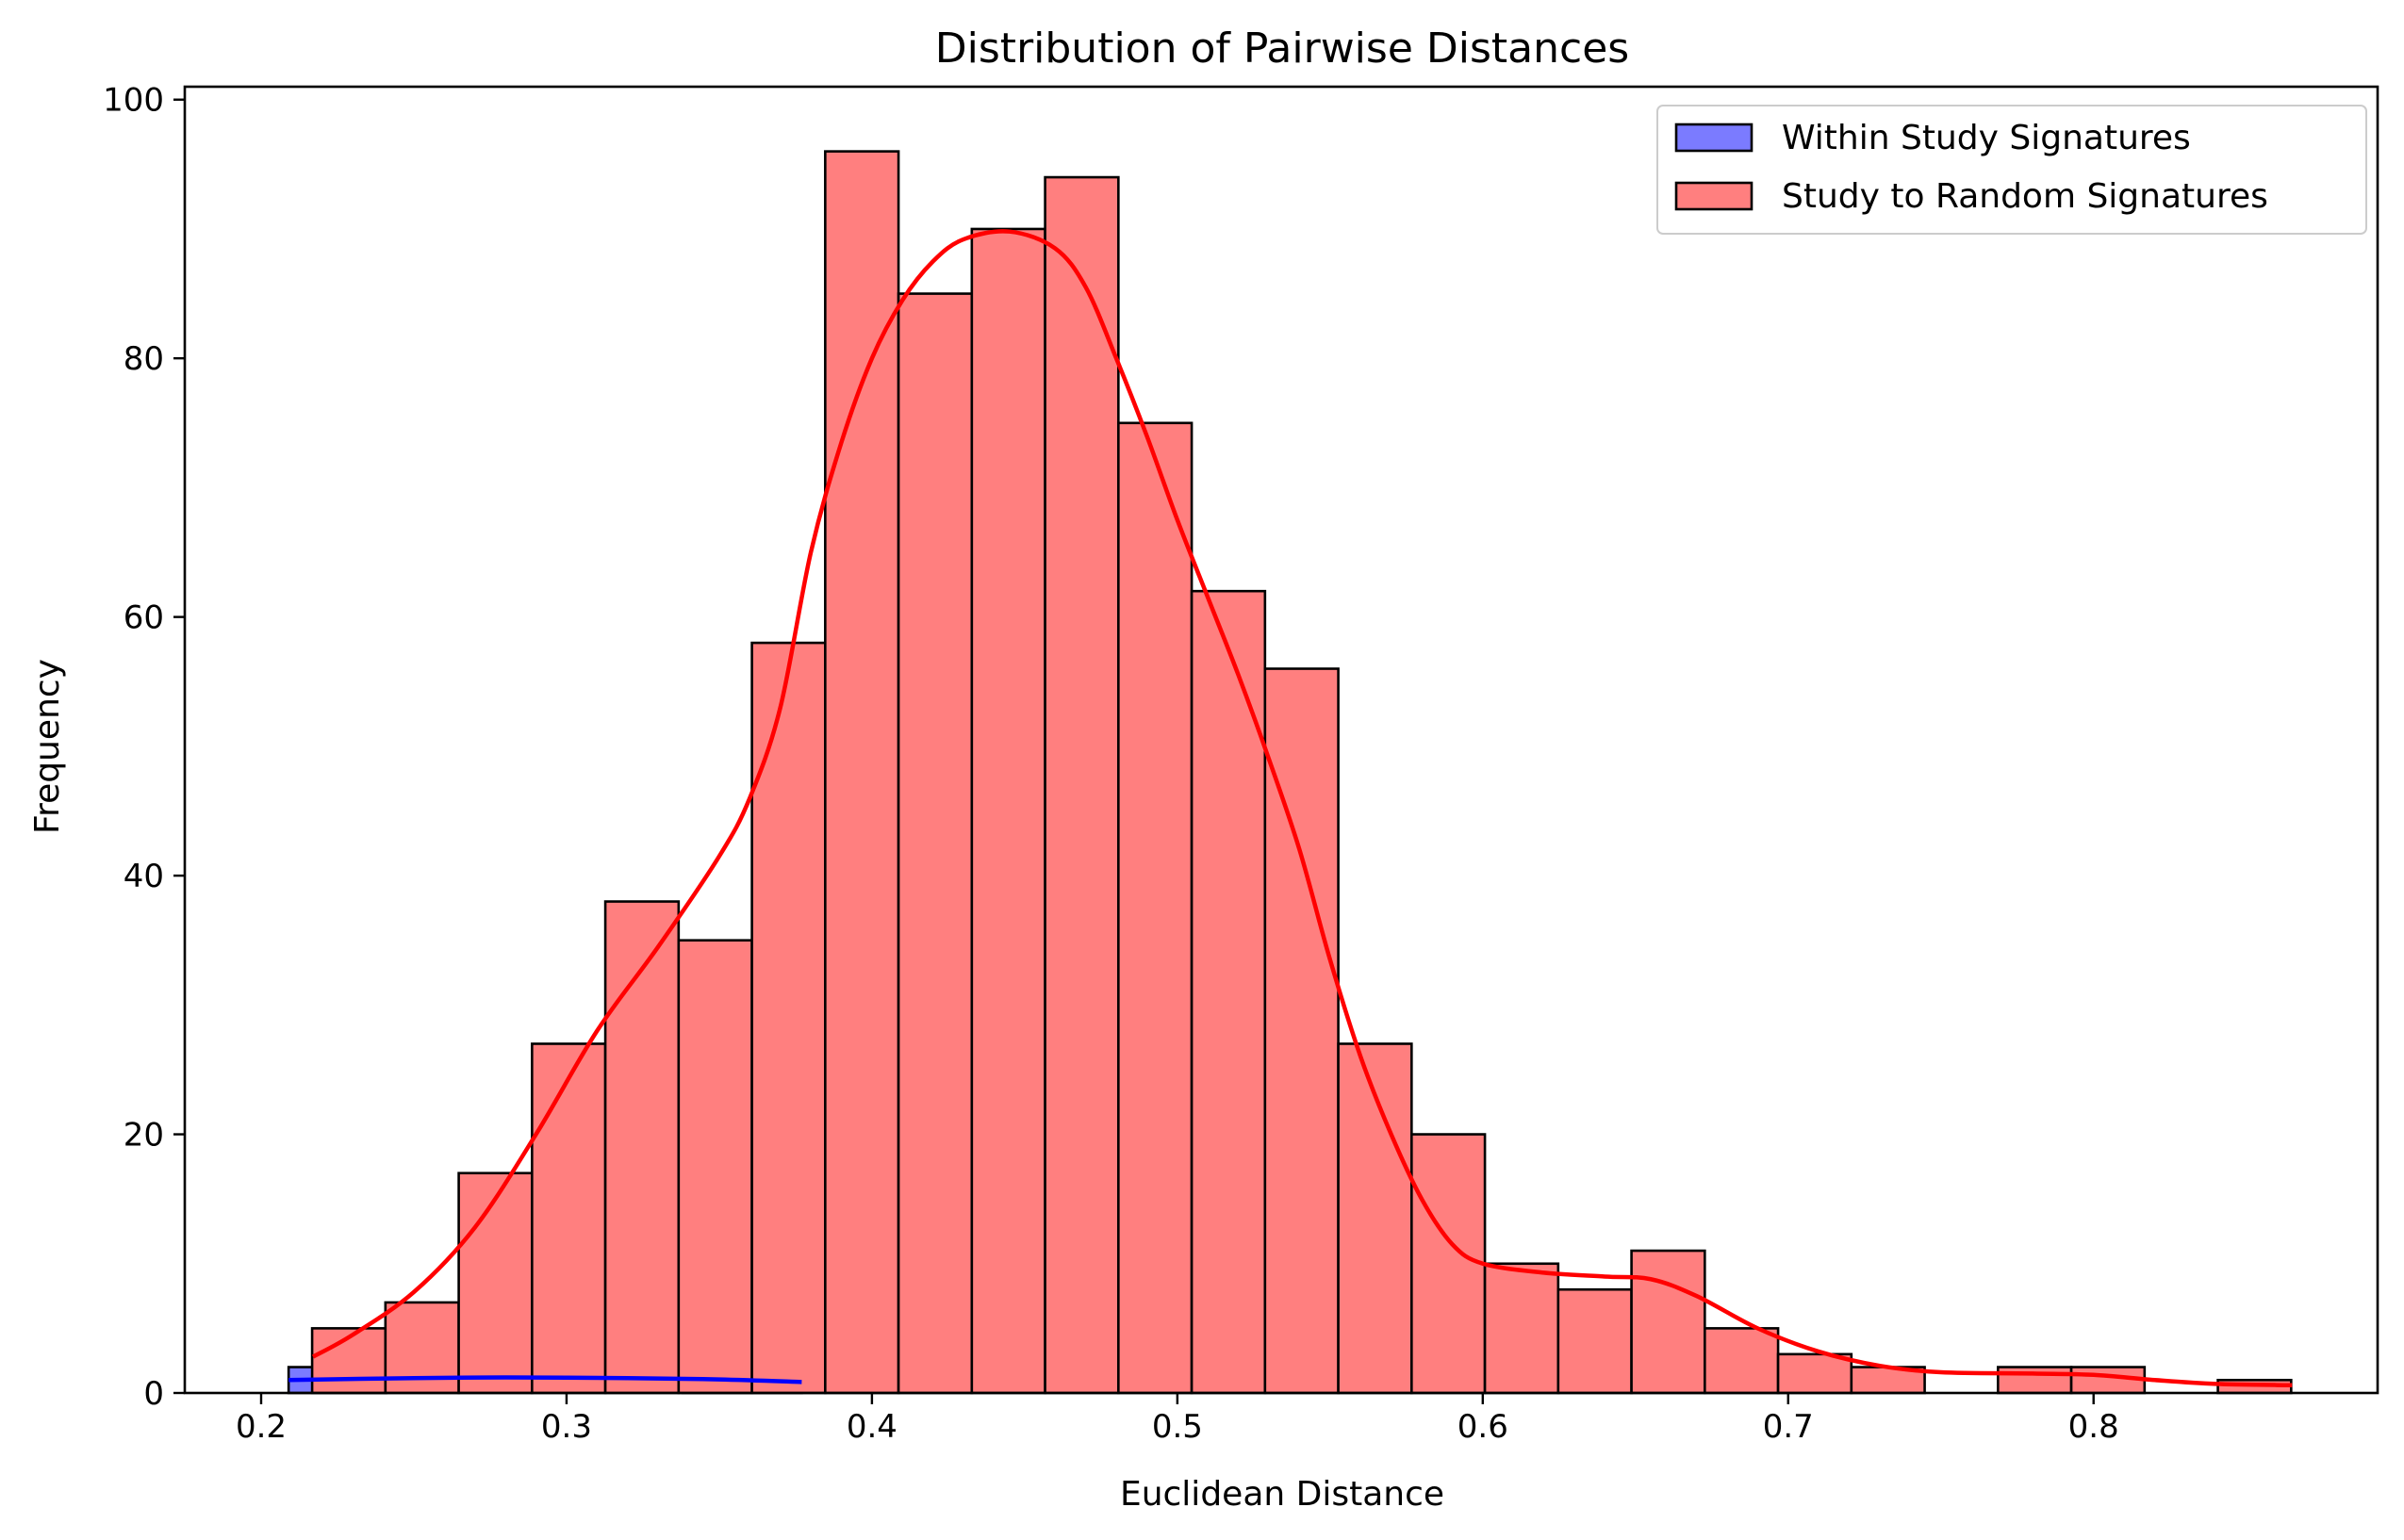 The width and height of the screenshot is (2404, 1540). Describe the element at coordinates (143, 618) in the screenshot. I see `y-tick-label: 60` at that location.